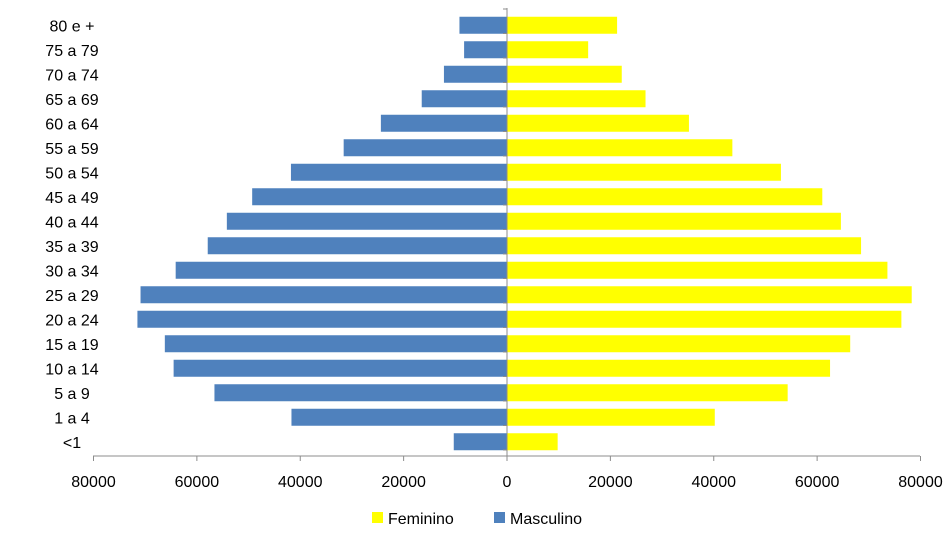  I want to click on category-label: 60 a 64, so click(71, 124).